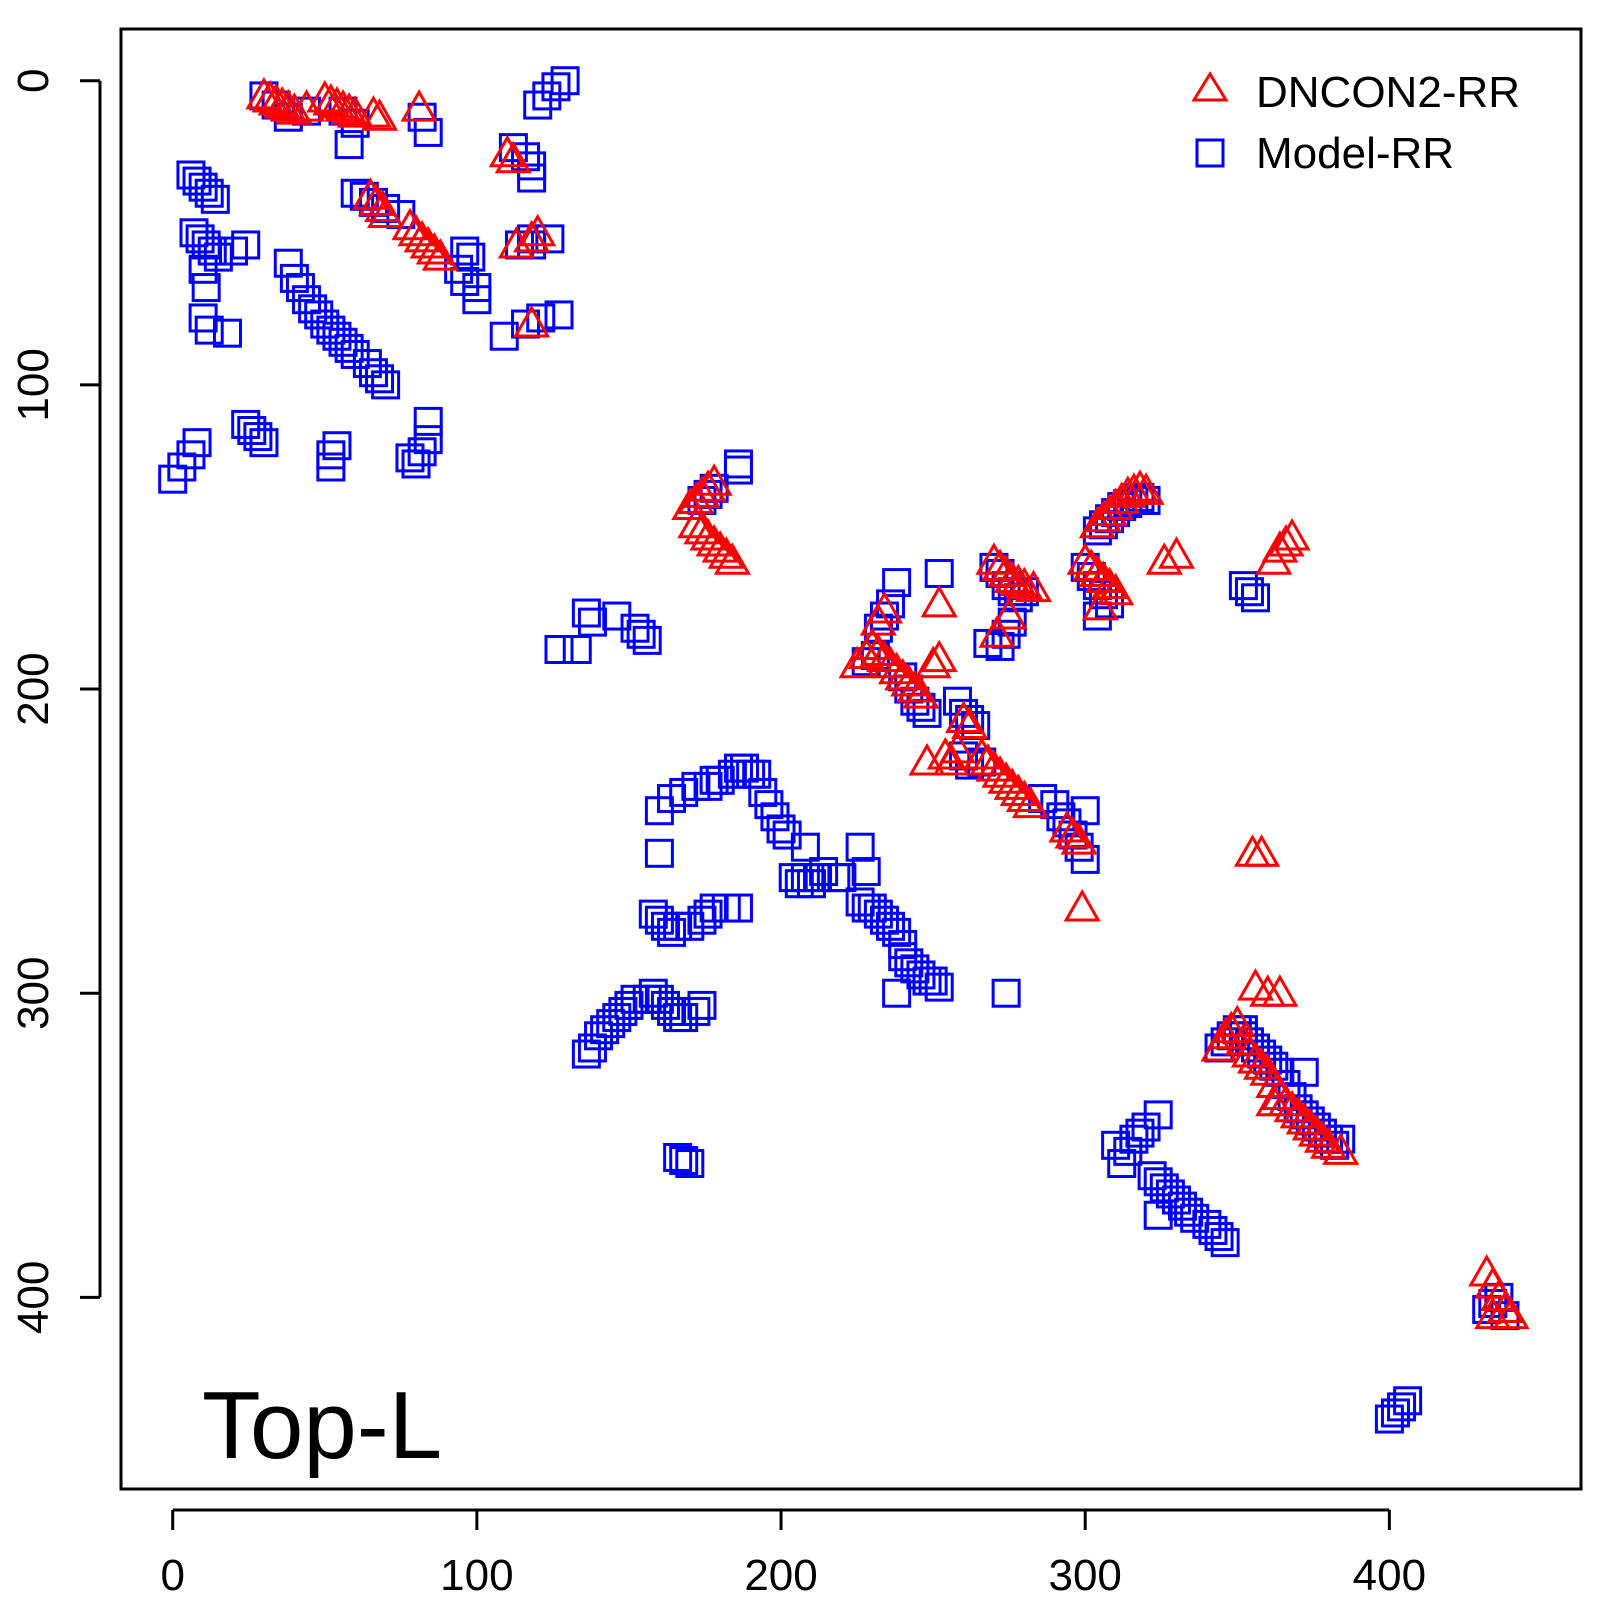 The height and width of the screenshot is (1600, 1600). What do you see at coordinates (1355, 153) in the screenshot?
I see `legend-label-model: Model-RR` at bounding box center [1355, 153].